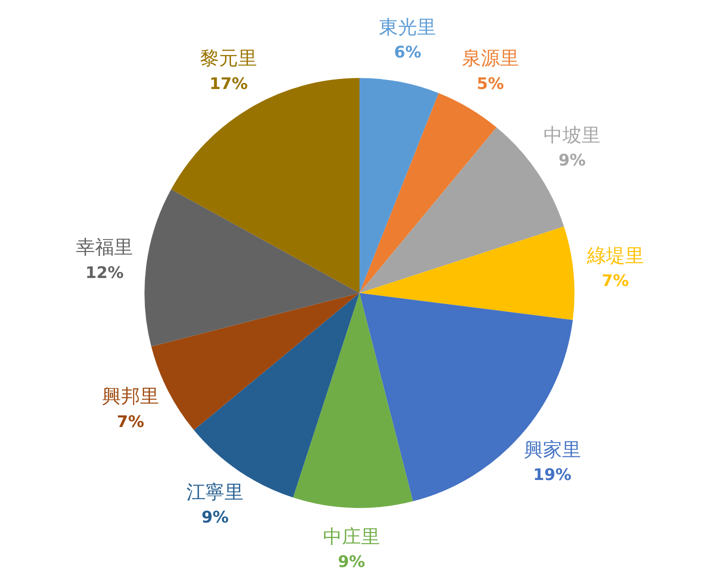 The width and height of the screenshot is (719, 578). What do you see at coordinates (552, 449) in the screenshot?
I see `slice-label: 興家里` at bounding box center [552, 449].